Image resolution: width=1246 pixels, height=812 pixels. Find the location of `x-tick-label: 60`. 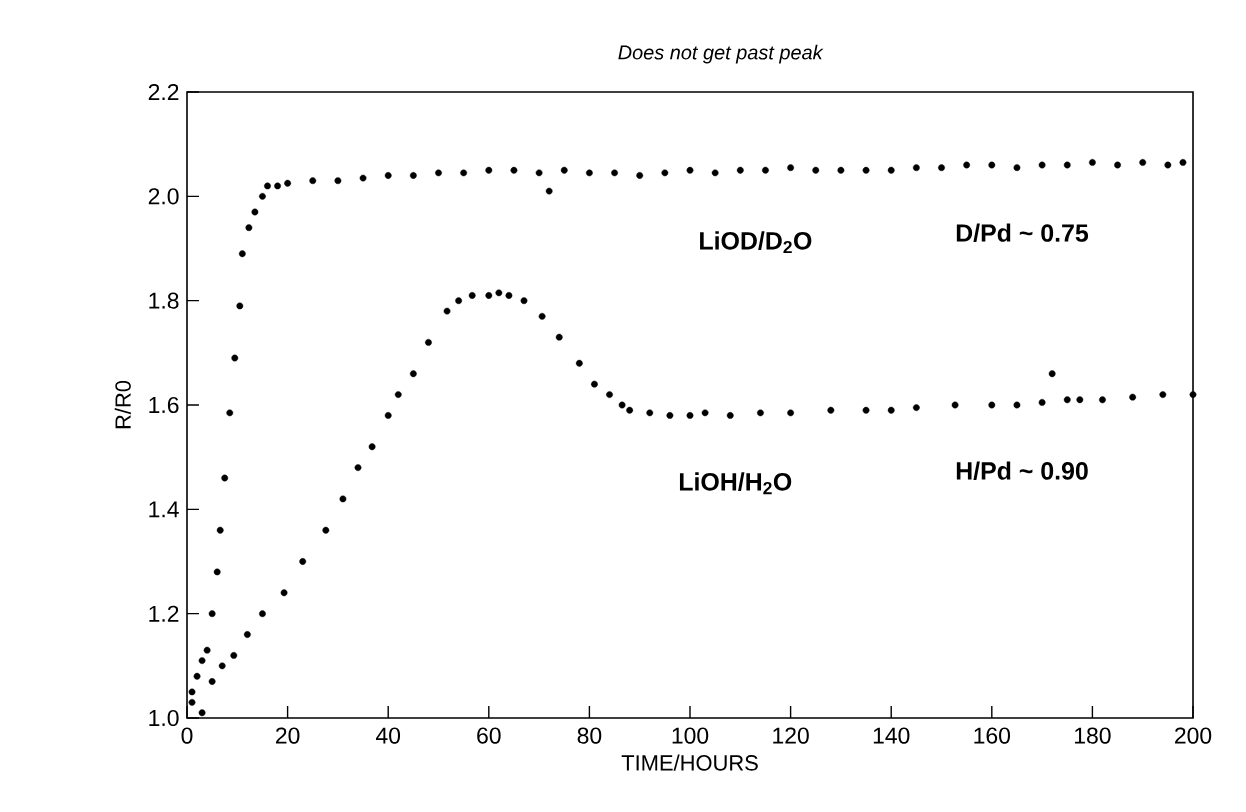

x-tick-label: 60 is located at coordinates (489, 735).